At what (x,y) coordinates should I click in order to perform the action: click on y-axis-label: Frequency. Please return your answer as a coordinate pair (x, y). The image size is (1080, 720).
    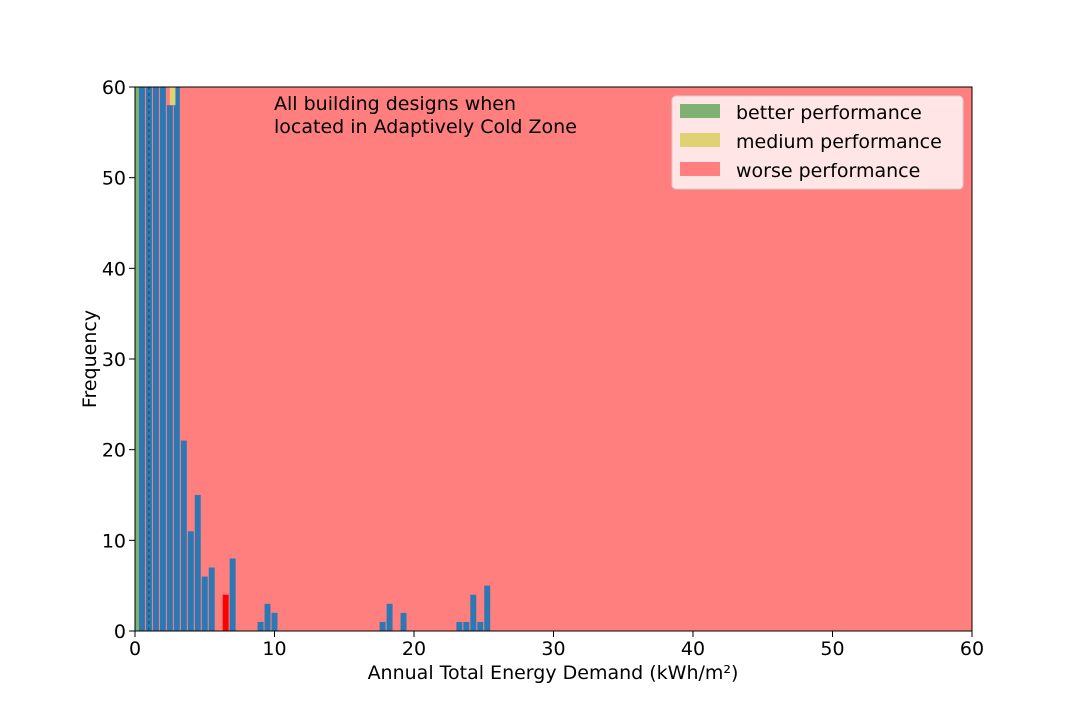
    Looking at the image, I should click on (90, 359).